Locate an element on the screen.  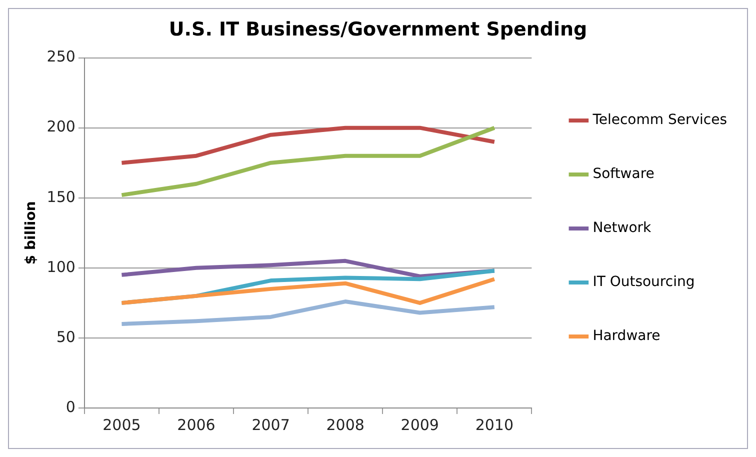
legend-label: IT Outsourcing is located at coordinates (643, 282).